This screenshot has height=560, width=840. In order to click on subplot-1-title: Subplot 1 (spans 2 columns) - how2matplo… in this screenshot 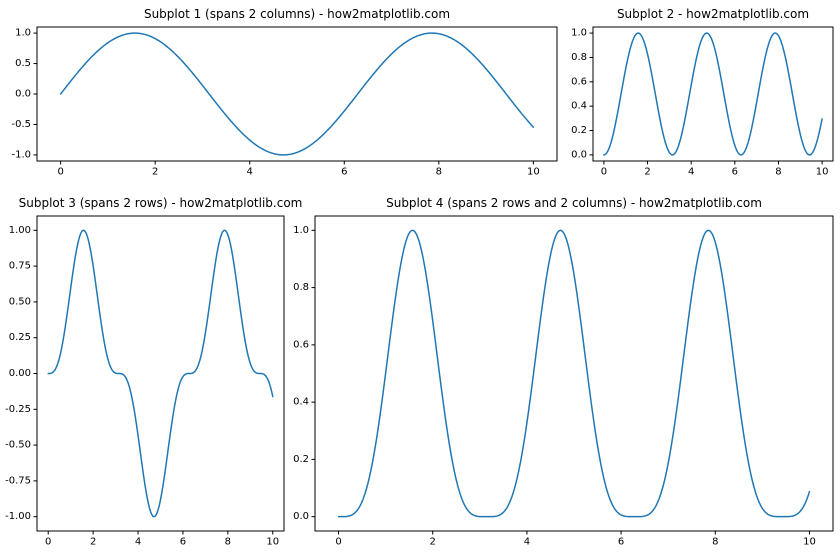, I will do `click(297, 14)`.